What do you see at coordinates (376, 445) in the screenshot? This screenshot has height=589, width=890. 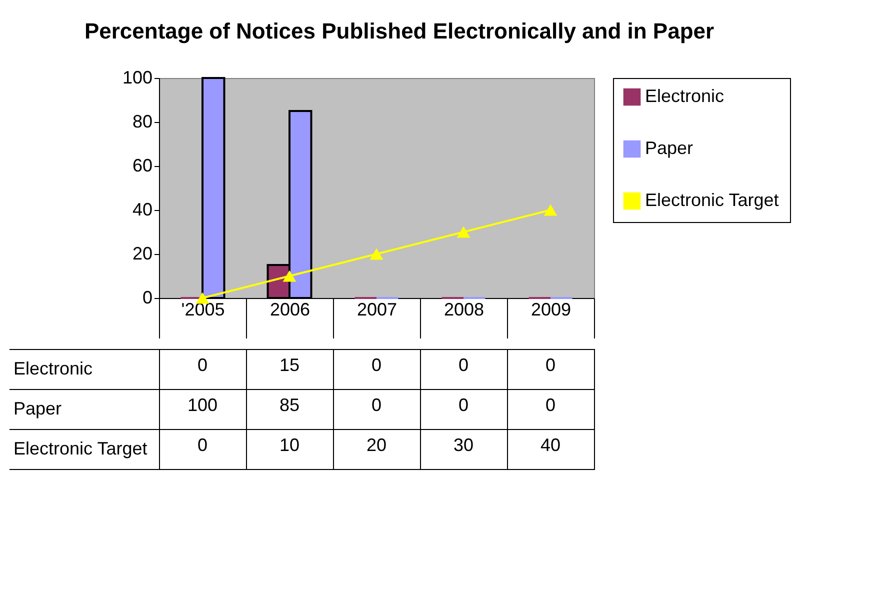 I see `data-label: 20` at bounding box center [376, 445].